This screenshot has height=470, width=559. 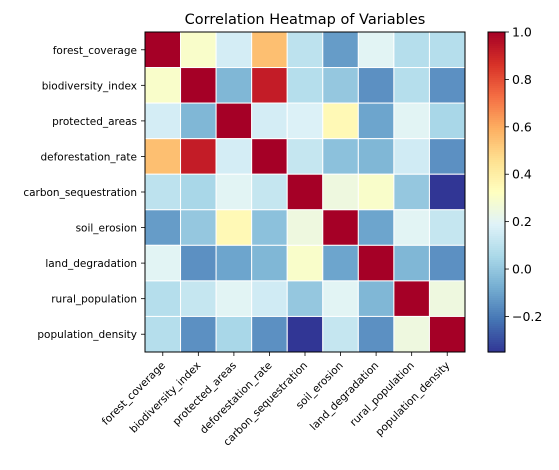 I want to click on colorbar-tick-label: 0.6, so click(x=522, y=126).